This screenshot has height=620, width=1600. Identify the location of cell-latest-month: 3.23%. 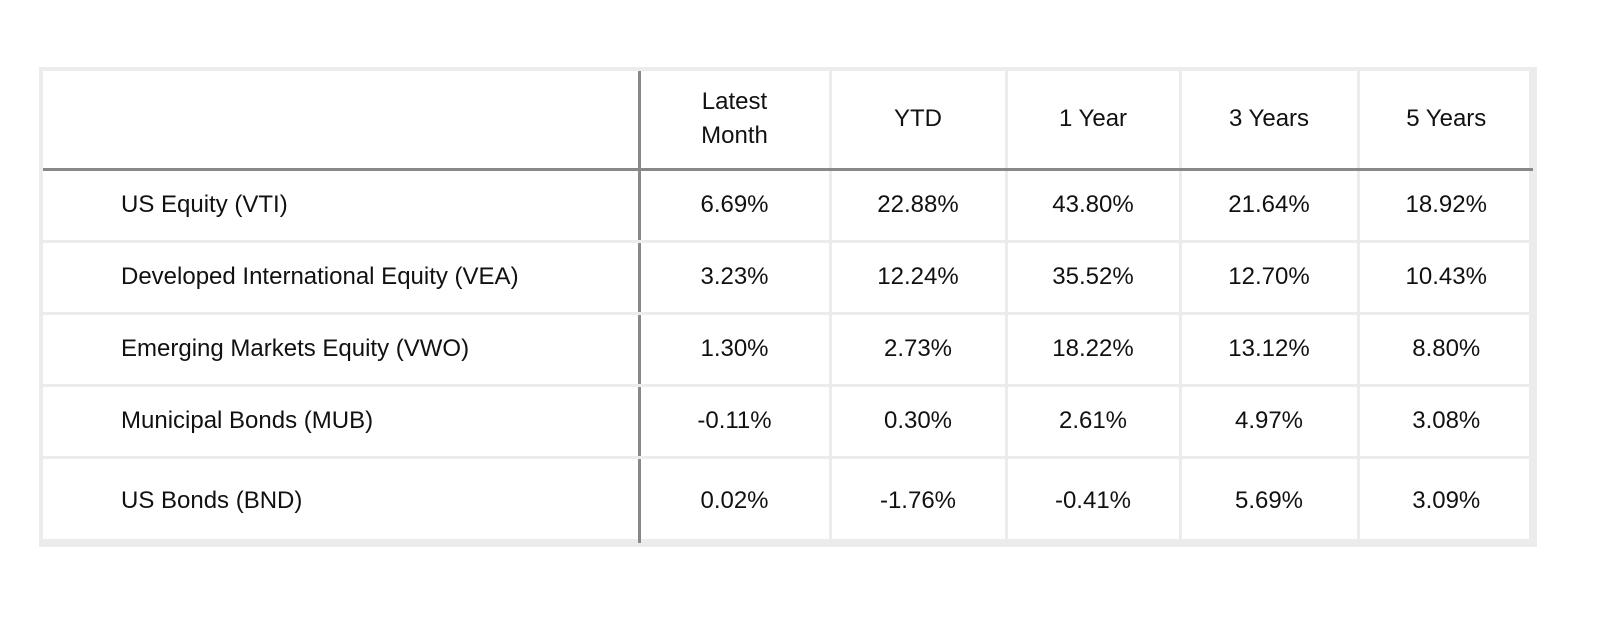
(734, 277).